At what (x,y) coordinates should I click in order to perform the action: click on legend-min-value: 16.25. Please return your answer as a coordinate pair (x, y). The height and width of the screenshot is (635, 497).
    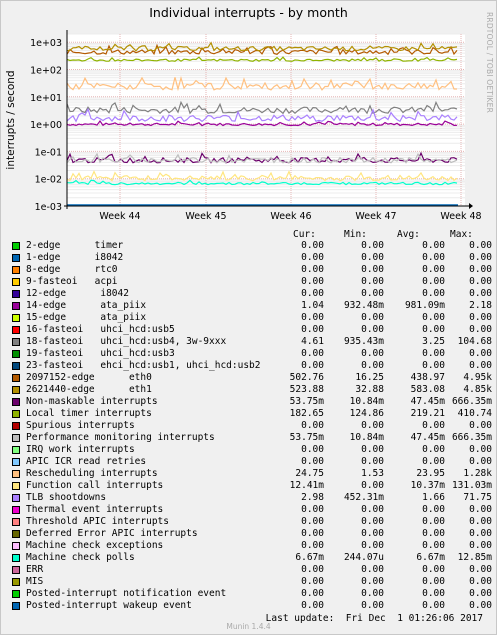
    Looking at the image, I should click on (369, 377).